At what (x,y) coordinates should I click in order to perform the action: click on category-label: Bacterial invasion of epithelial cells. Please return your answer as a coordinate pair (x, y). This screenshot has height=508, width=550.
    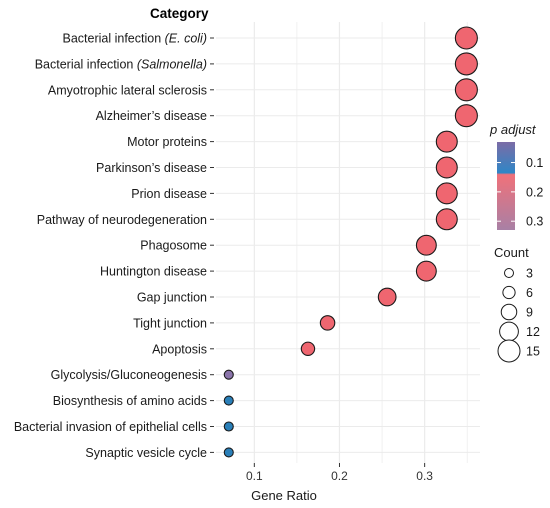
    Looking at the image, I should click on (110, 427).